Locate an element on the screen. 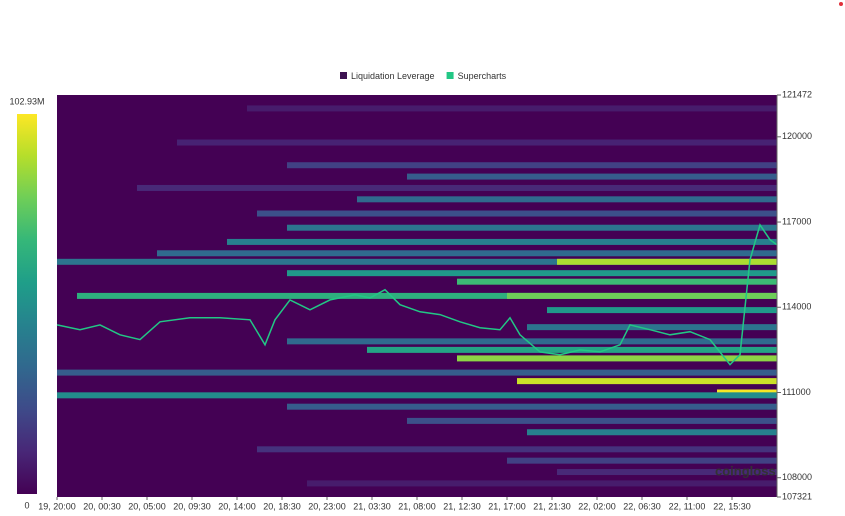  x-tick-label: 22, 11:00 is located at coordinates (687, 506).